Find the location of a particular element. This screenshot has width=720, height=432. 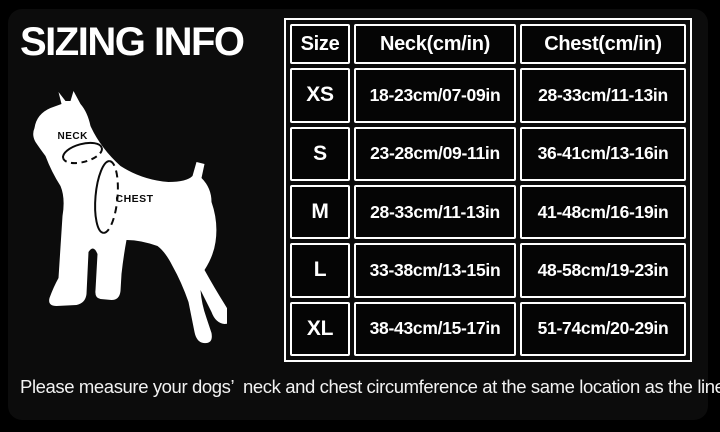

neck-label: NECK is located at coordinates (73, 136).